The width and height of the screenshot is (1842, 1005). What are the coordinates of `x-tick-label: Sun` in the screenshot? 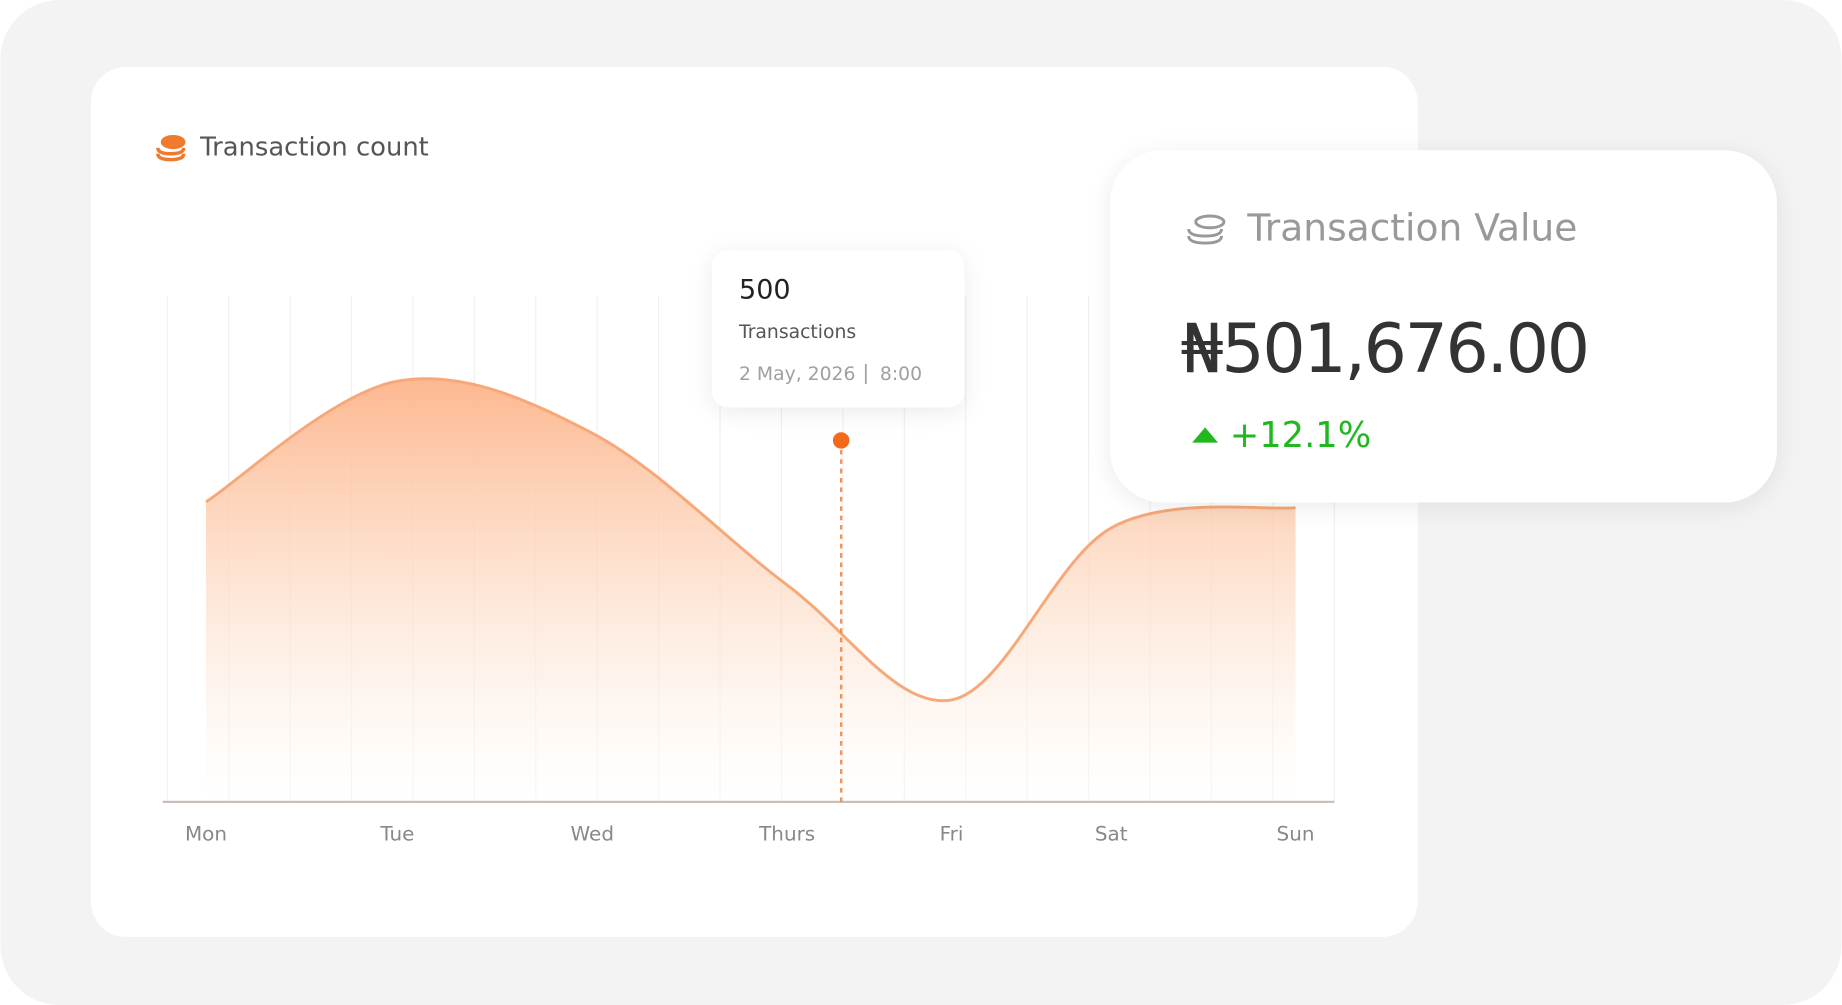 It's located at (1296, 833).